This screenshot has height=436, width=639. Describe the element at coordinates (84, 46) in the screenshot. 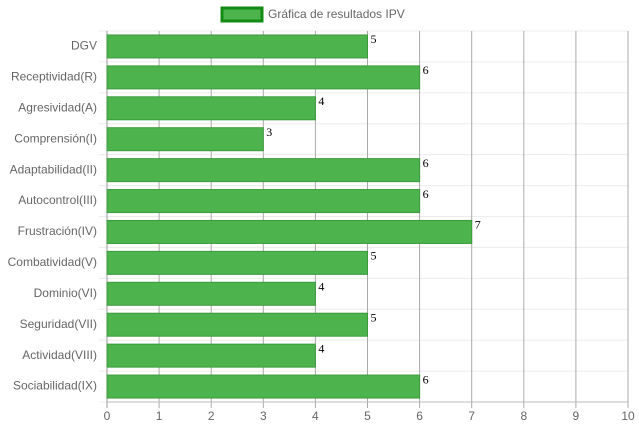

I see `y-tick-label: DGV` at that location.